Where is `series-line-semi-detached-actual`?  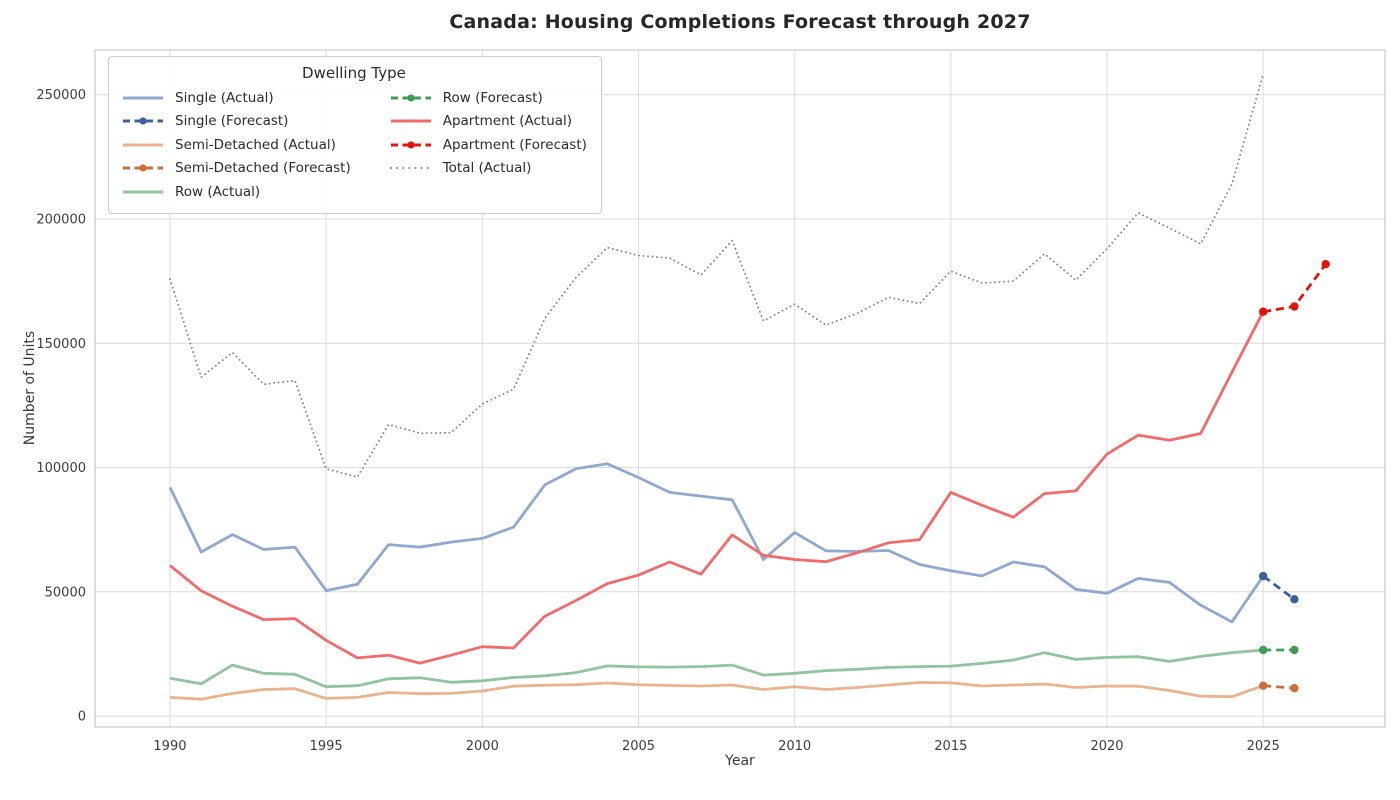
series-line-semi-detached-actual is located at coordinates (716, 691).